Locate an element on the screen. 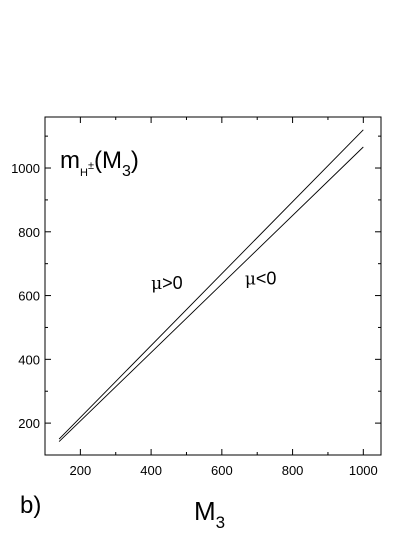  panel-label: b) is located at coordinates (30, 505).